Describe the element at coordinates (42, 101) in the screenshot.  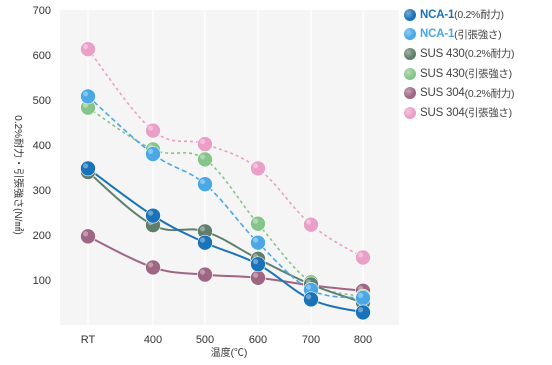
I see `y-tick-label: 500` at that location.